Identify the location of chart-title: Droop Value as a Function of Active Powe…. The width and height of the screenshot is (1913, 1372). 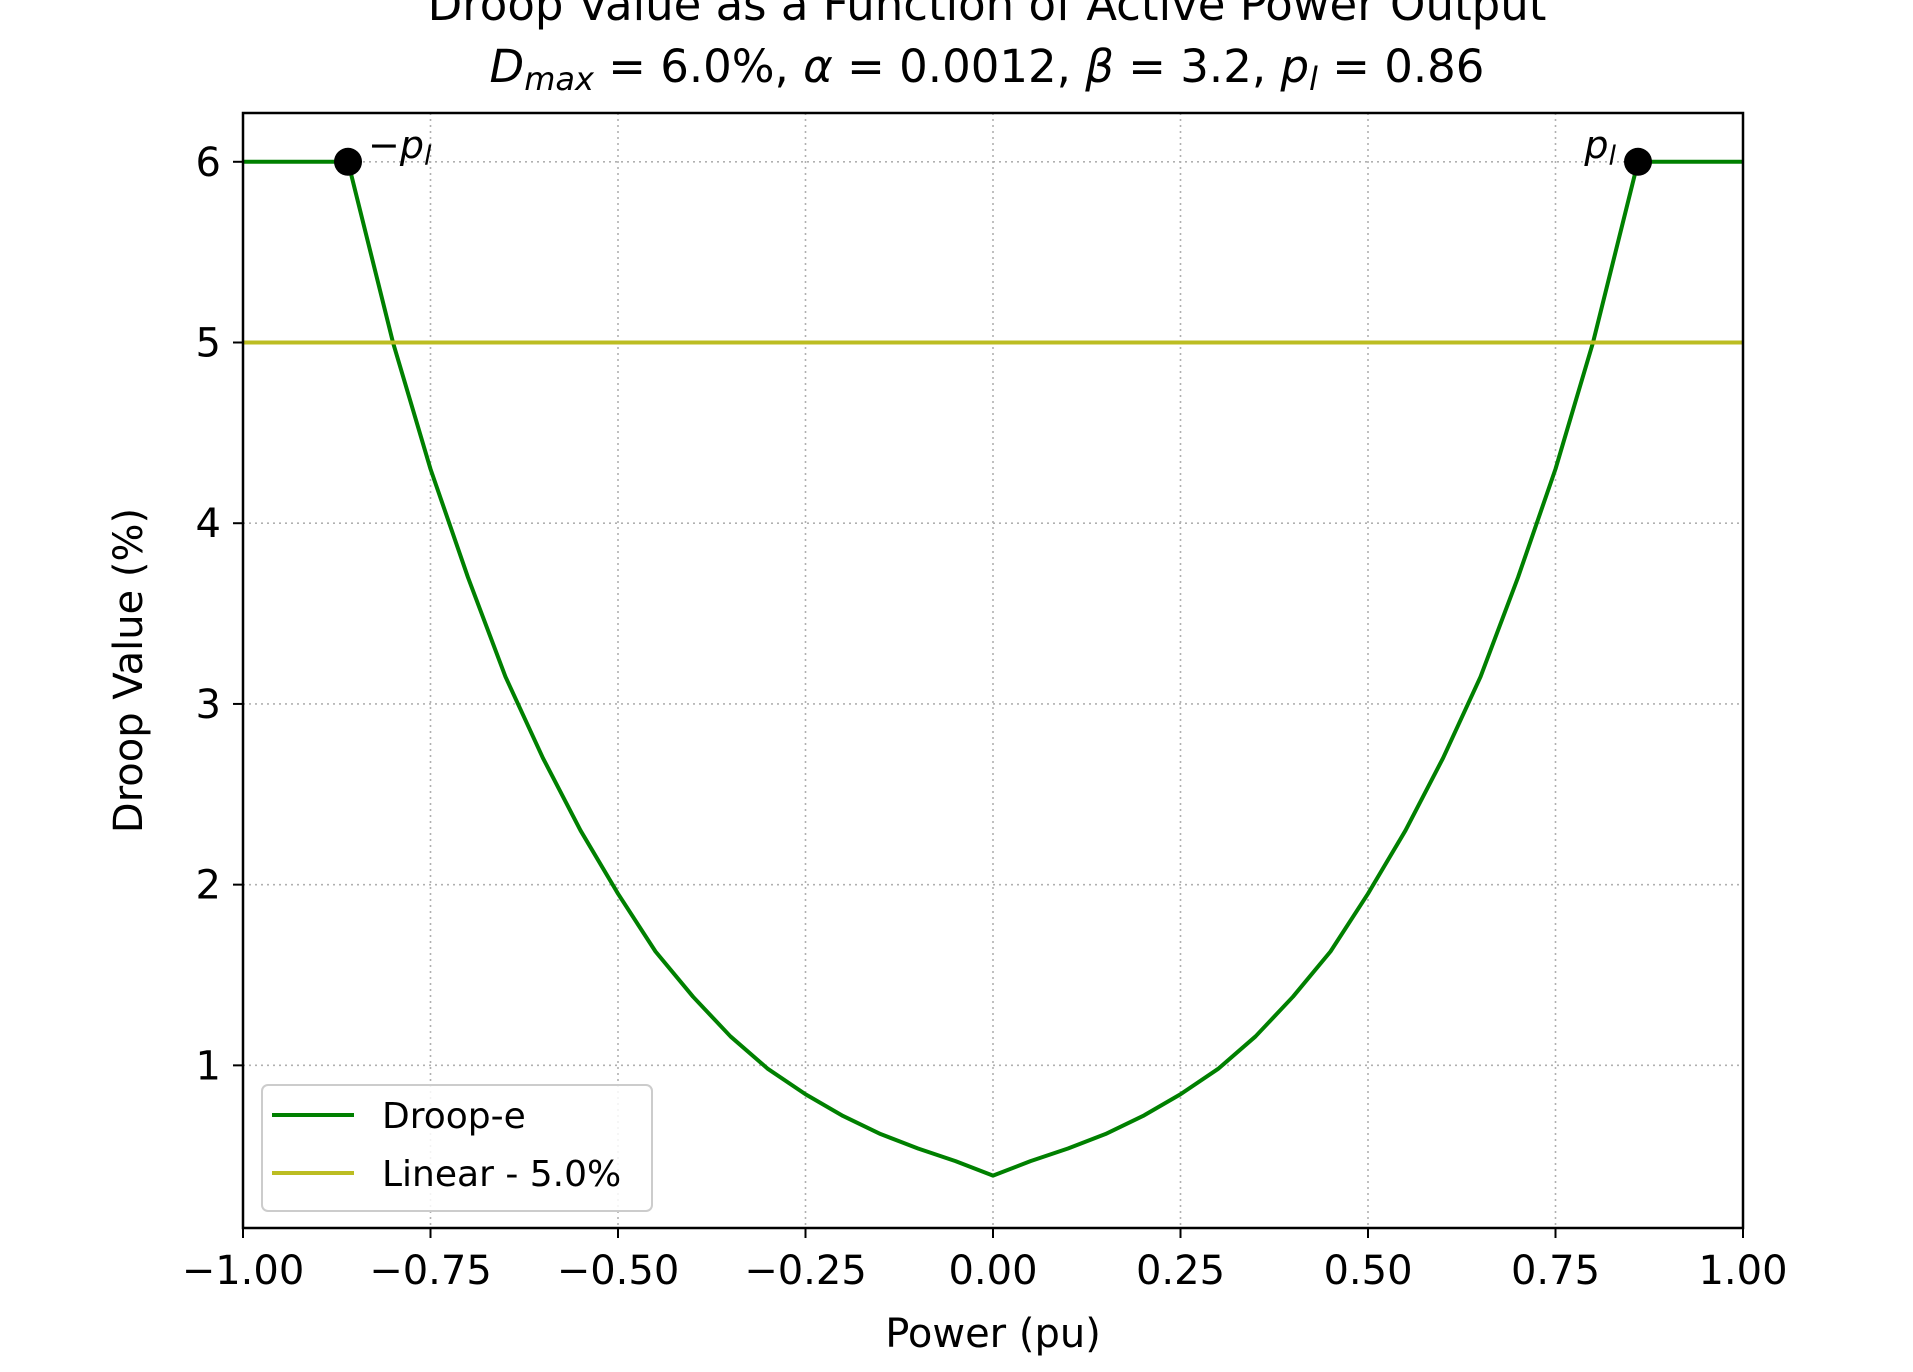
(987, 15).